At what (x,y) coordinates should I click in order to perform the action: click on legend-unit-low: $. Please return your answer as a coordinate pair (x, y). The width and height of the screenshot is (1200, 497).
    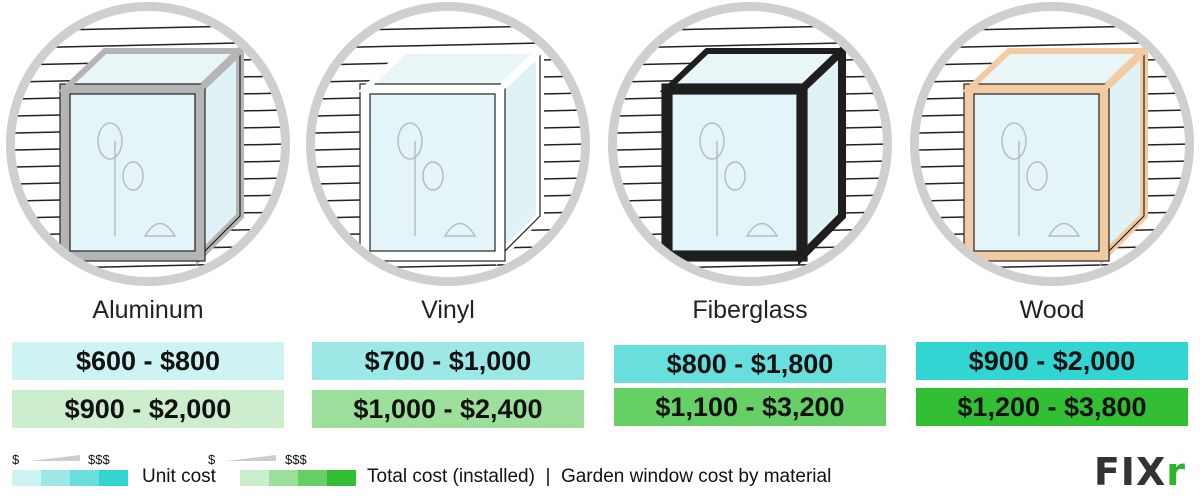
    Looking at the image, I should click on (16, 459).